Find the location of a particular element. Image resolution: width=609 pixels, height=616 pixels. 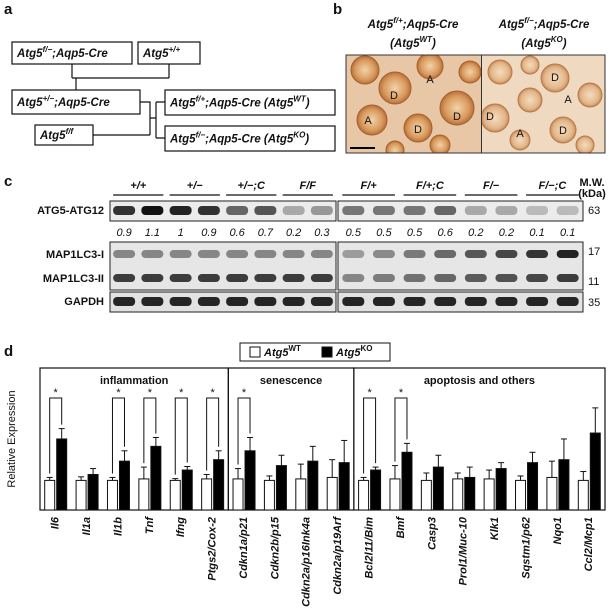

blot-row-label: MAP1LC3-I is located at coordinates (75, 255).